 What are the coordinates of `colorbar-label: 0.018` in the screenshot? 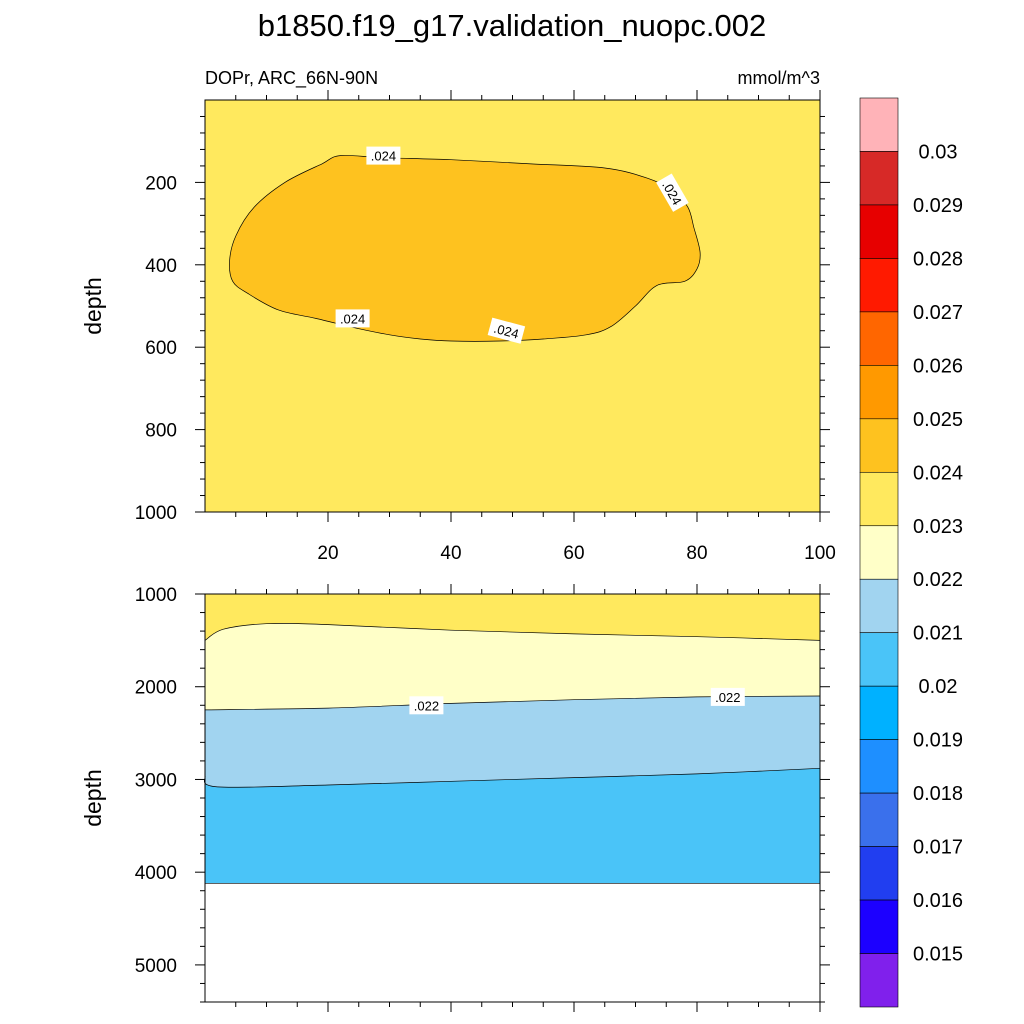 It's located at (938, 794).